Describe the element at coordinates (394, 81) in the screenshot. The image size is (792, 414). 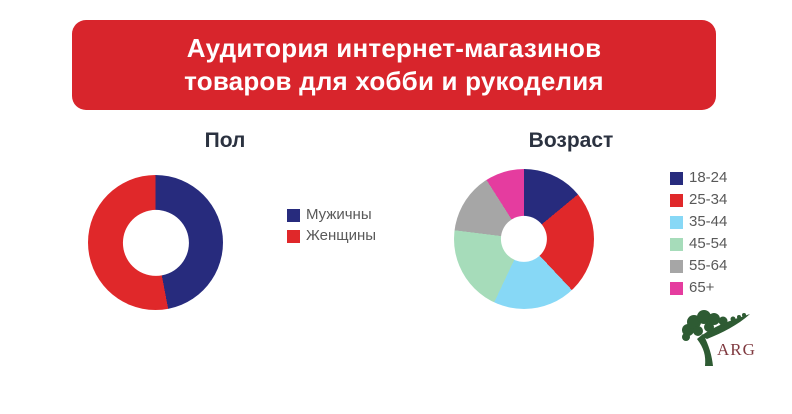
I see `page-title-line-2: товаров для хобби и рукоделия` at that location.